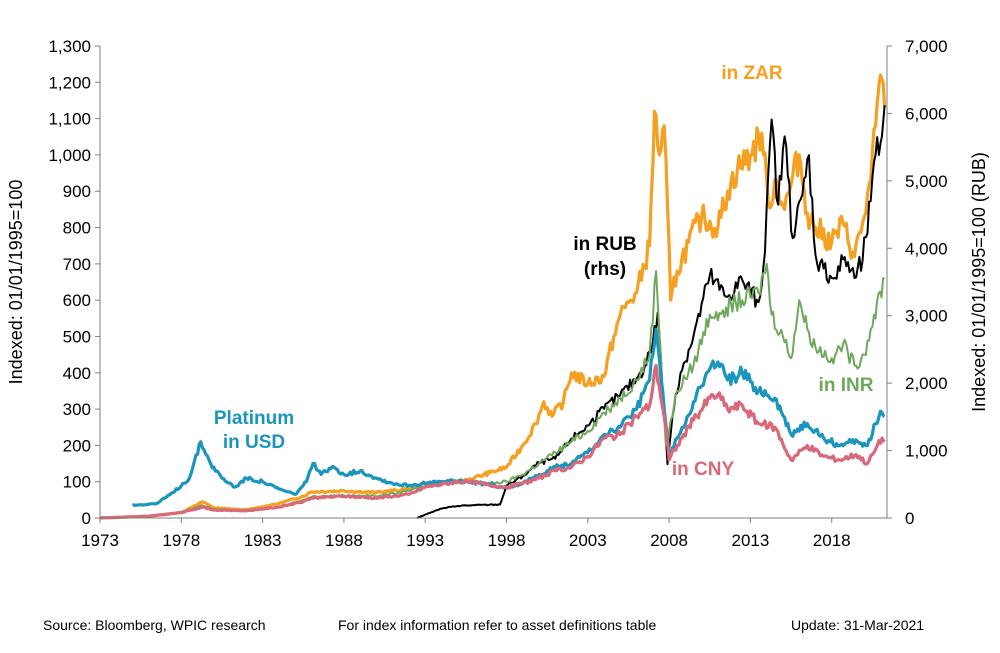 The image size is (1000, 653). I want to click on left-tick-label: 200, so click(77, 445).